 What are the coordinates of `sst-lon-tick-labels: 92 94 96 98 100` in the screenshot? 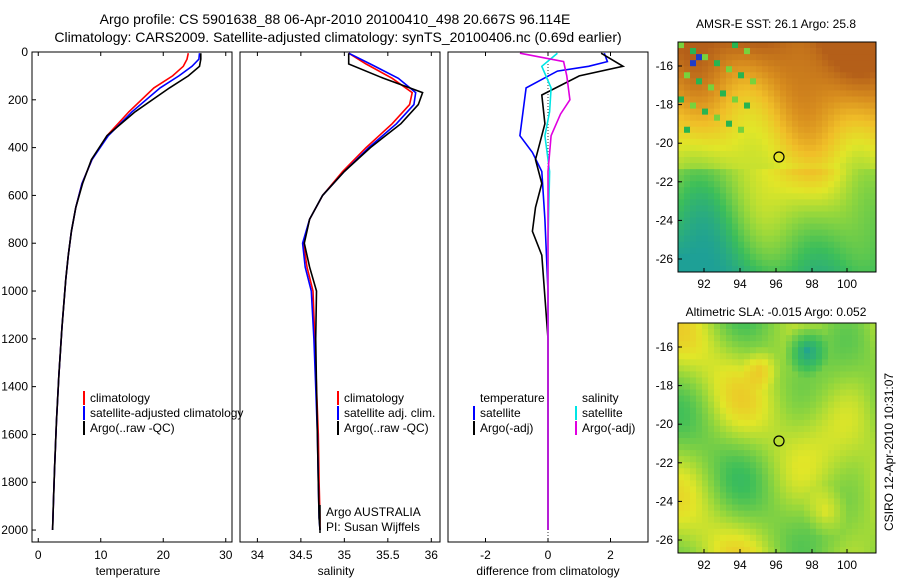 It's located at (777, 279).